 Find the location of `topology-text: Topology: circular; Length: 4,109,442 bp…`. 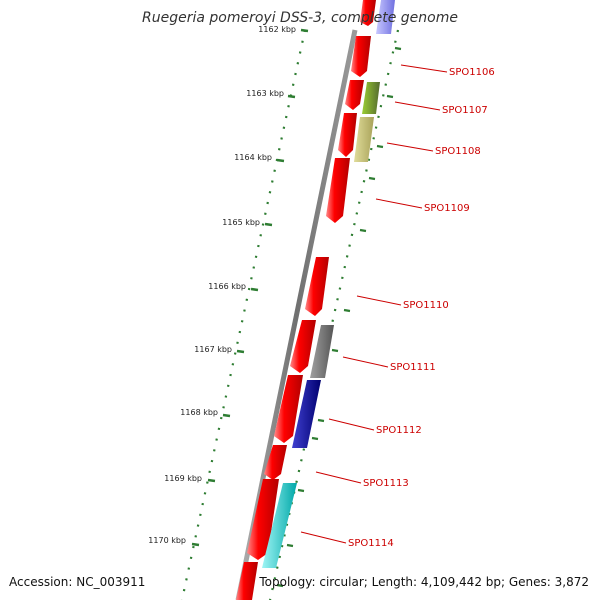

topology-text: Topology: circular; Length: 4,109,442 bp… is located at coordinates (424, 582).